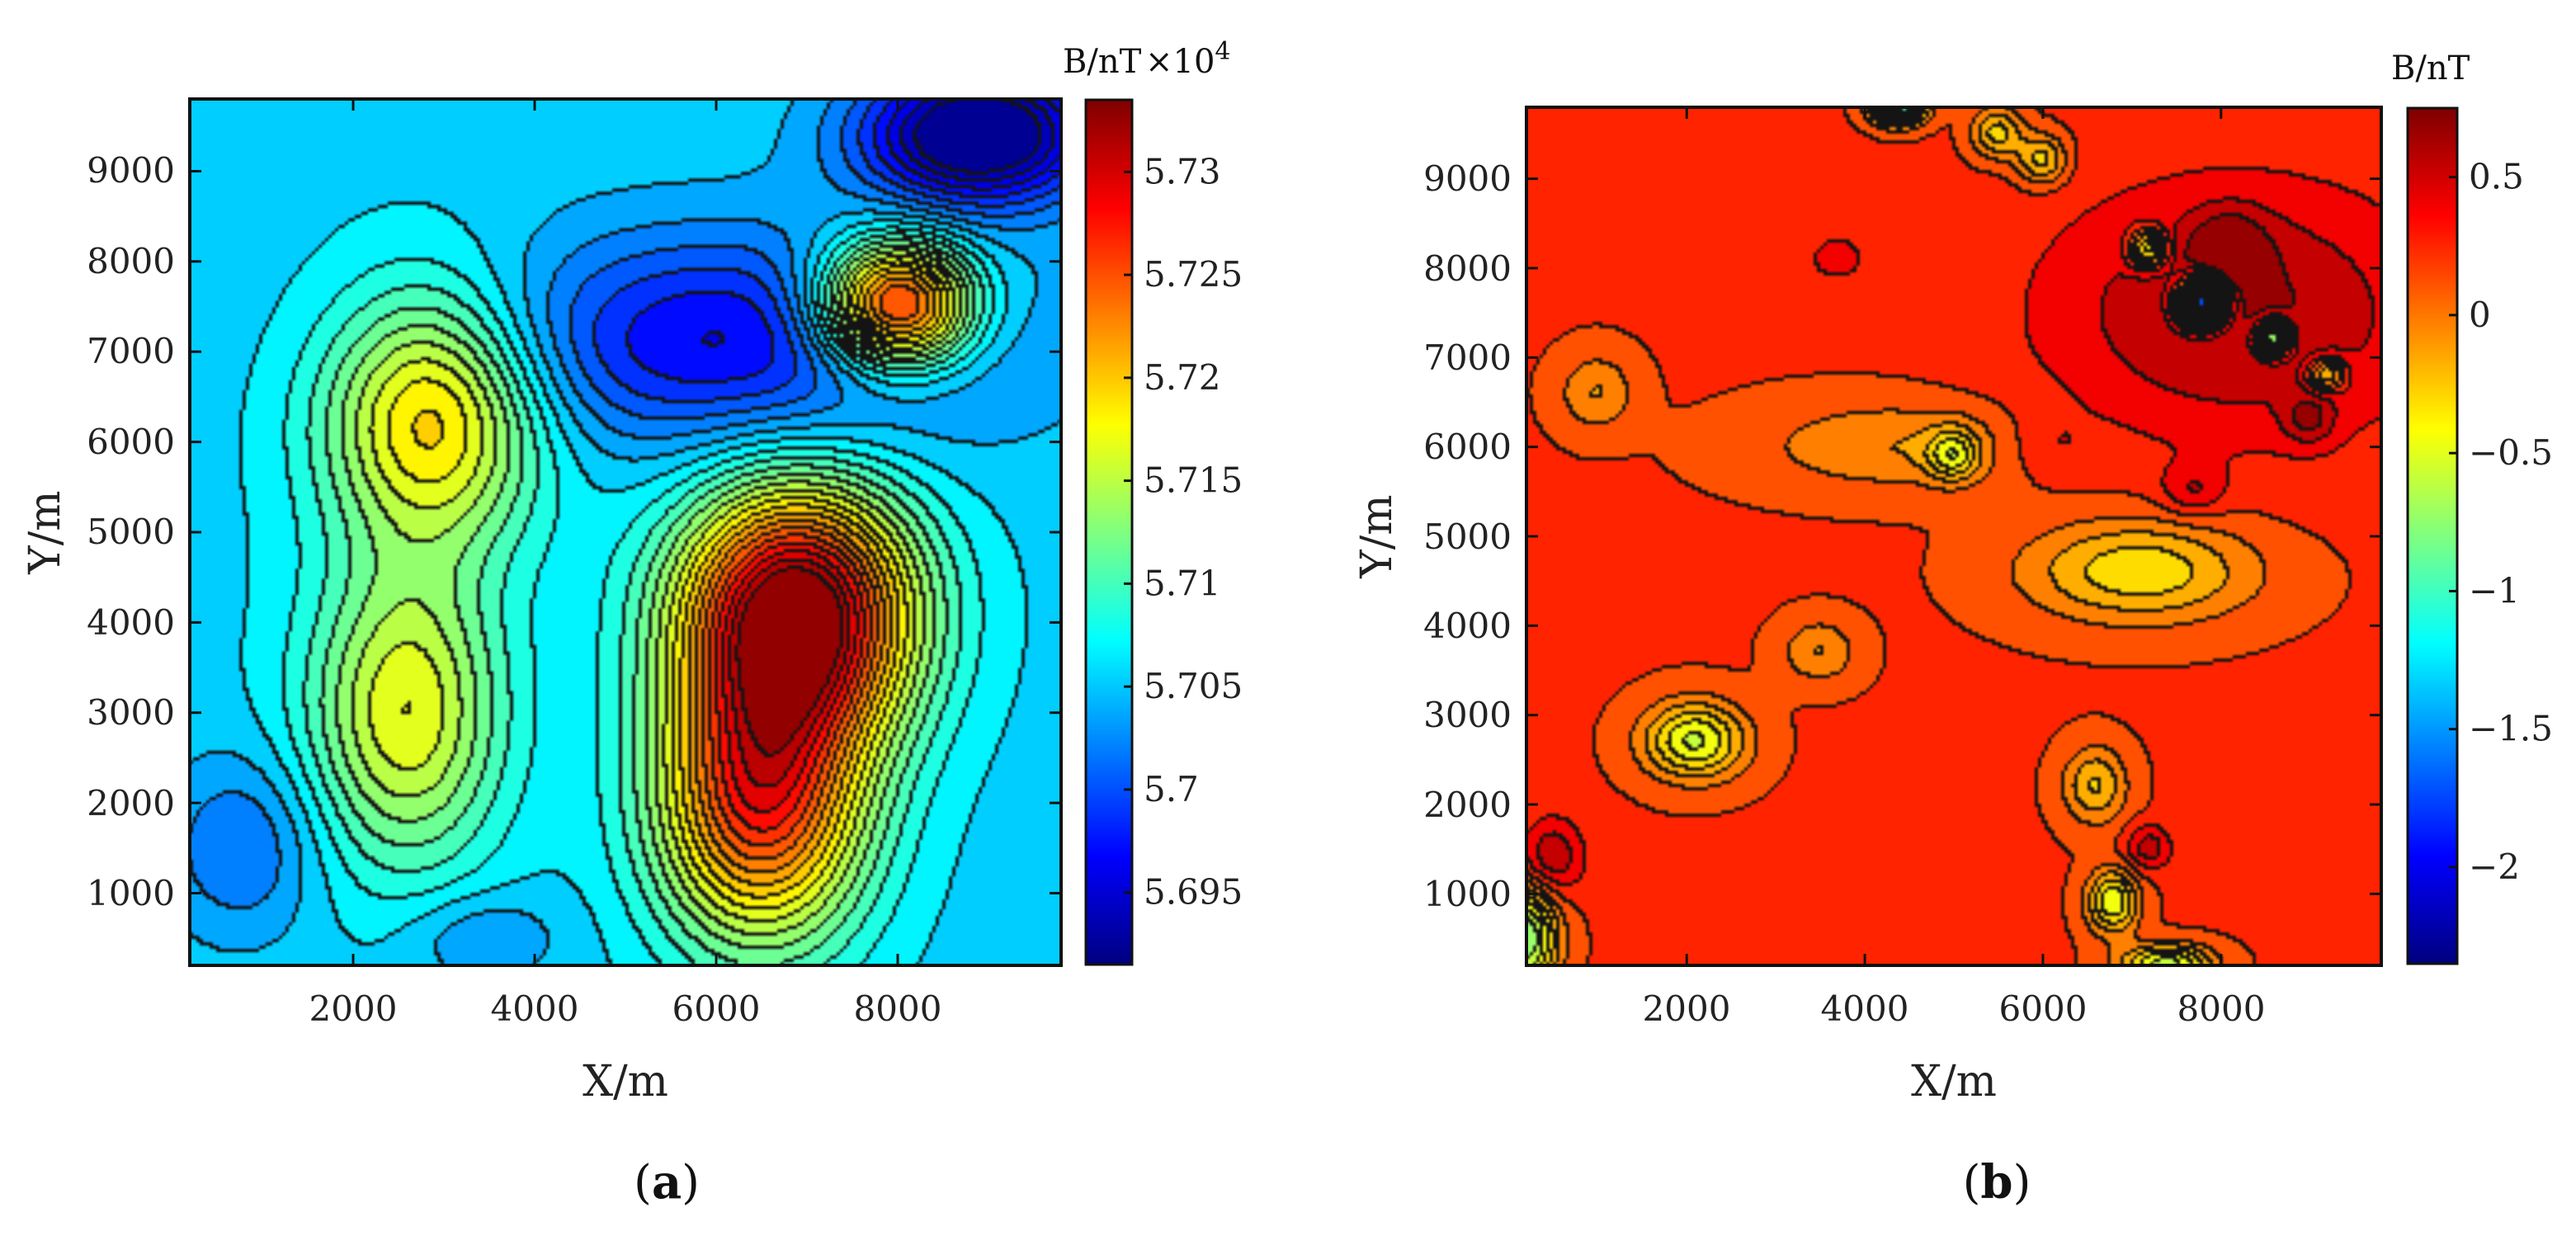  Describe the element at coordinates (2496, 177) in the screenshot. I see `colorbar-tick-label-b-5: 0.5` at that location.